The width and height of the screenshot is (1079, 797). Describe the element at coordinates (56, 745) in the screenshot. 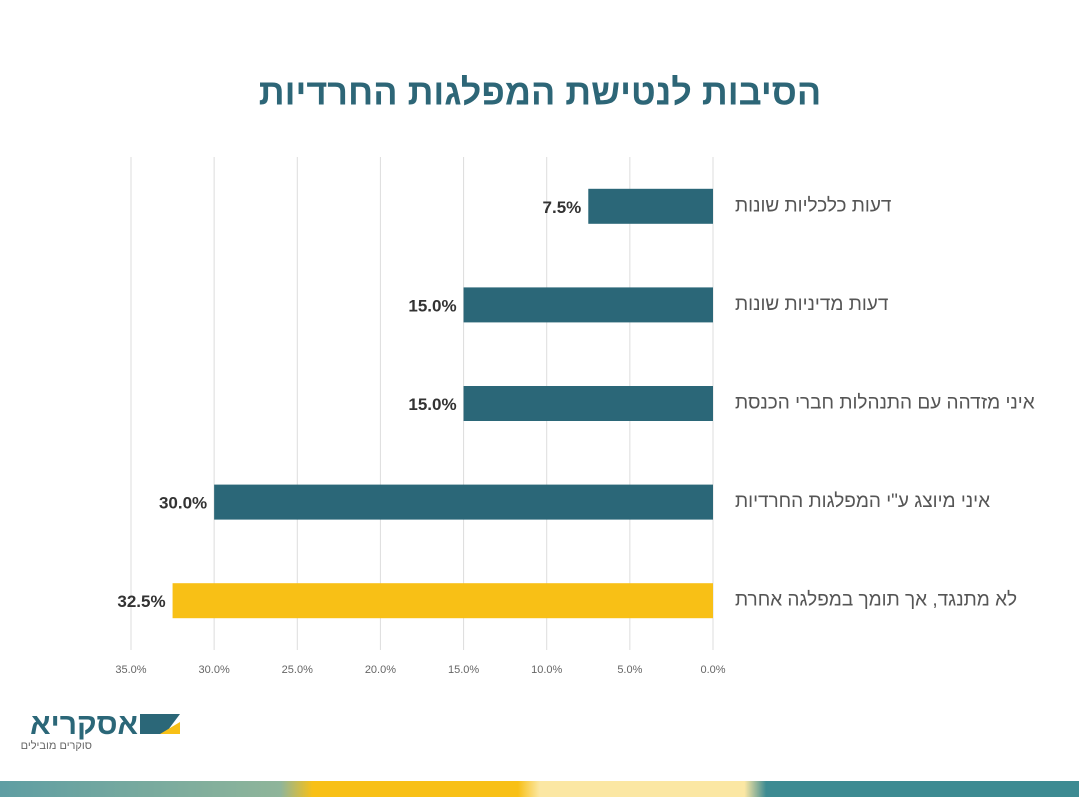

I see `logo-tagline: סוקרים מובילים` at that location.